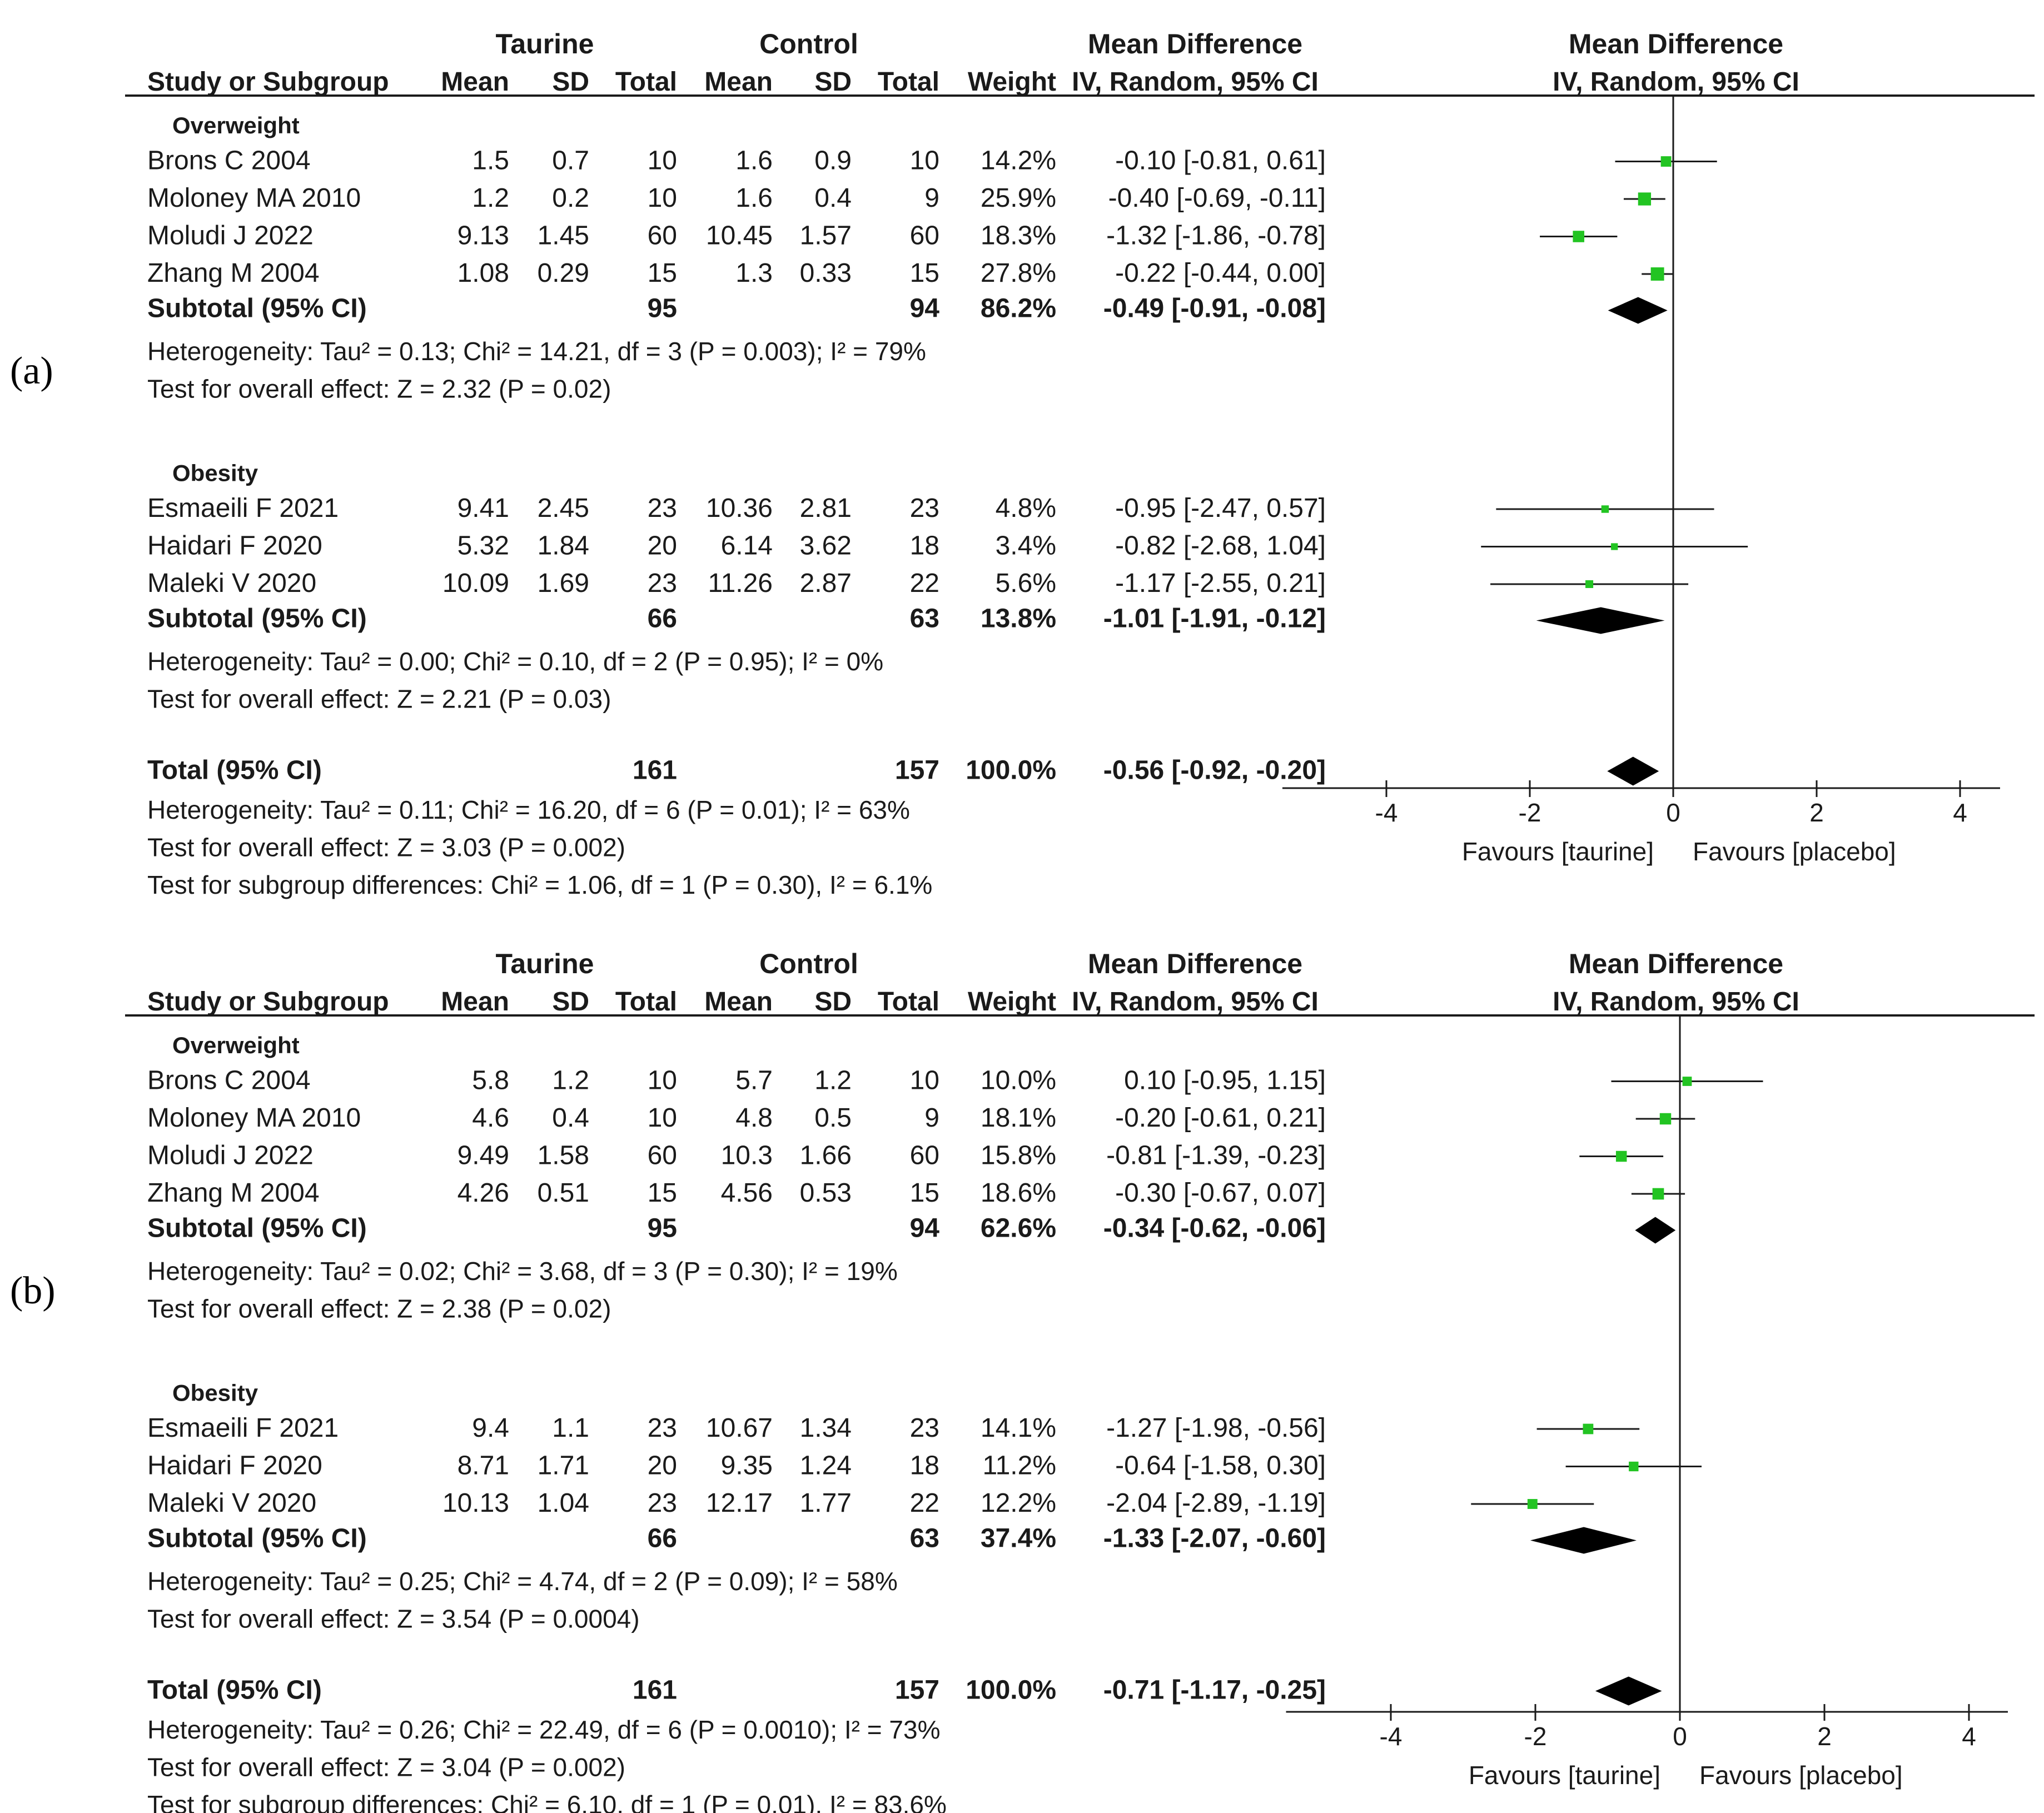  Describe the element at coordinates (931, 1118) in the screenshot. I see `cell-total-control: 9` at that location.